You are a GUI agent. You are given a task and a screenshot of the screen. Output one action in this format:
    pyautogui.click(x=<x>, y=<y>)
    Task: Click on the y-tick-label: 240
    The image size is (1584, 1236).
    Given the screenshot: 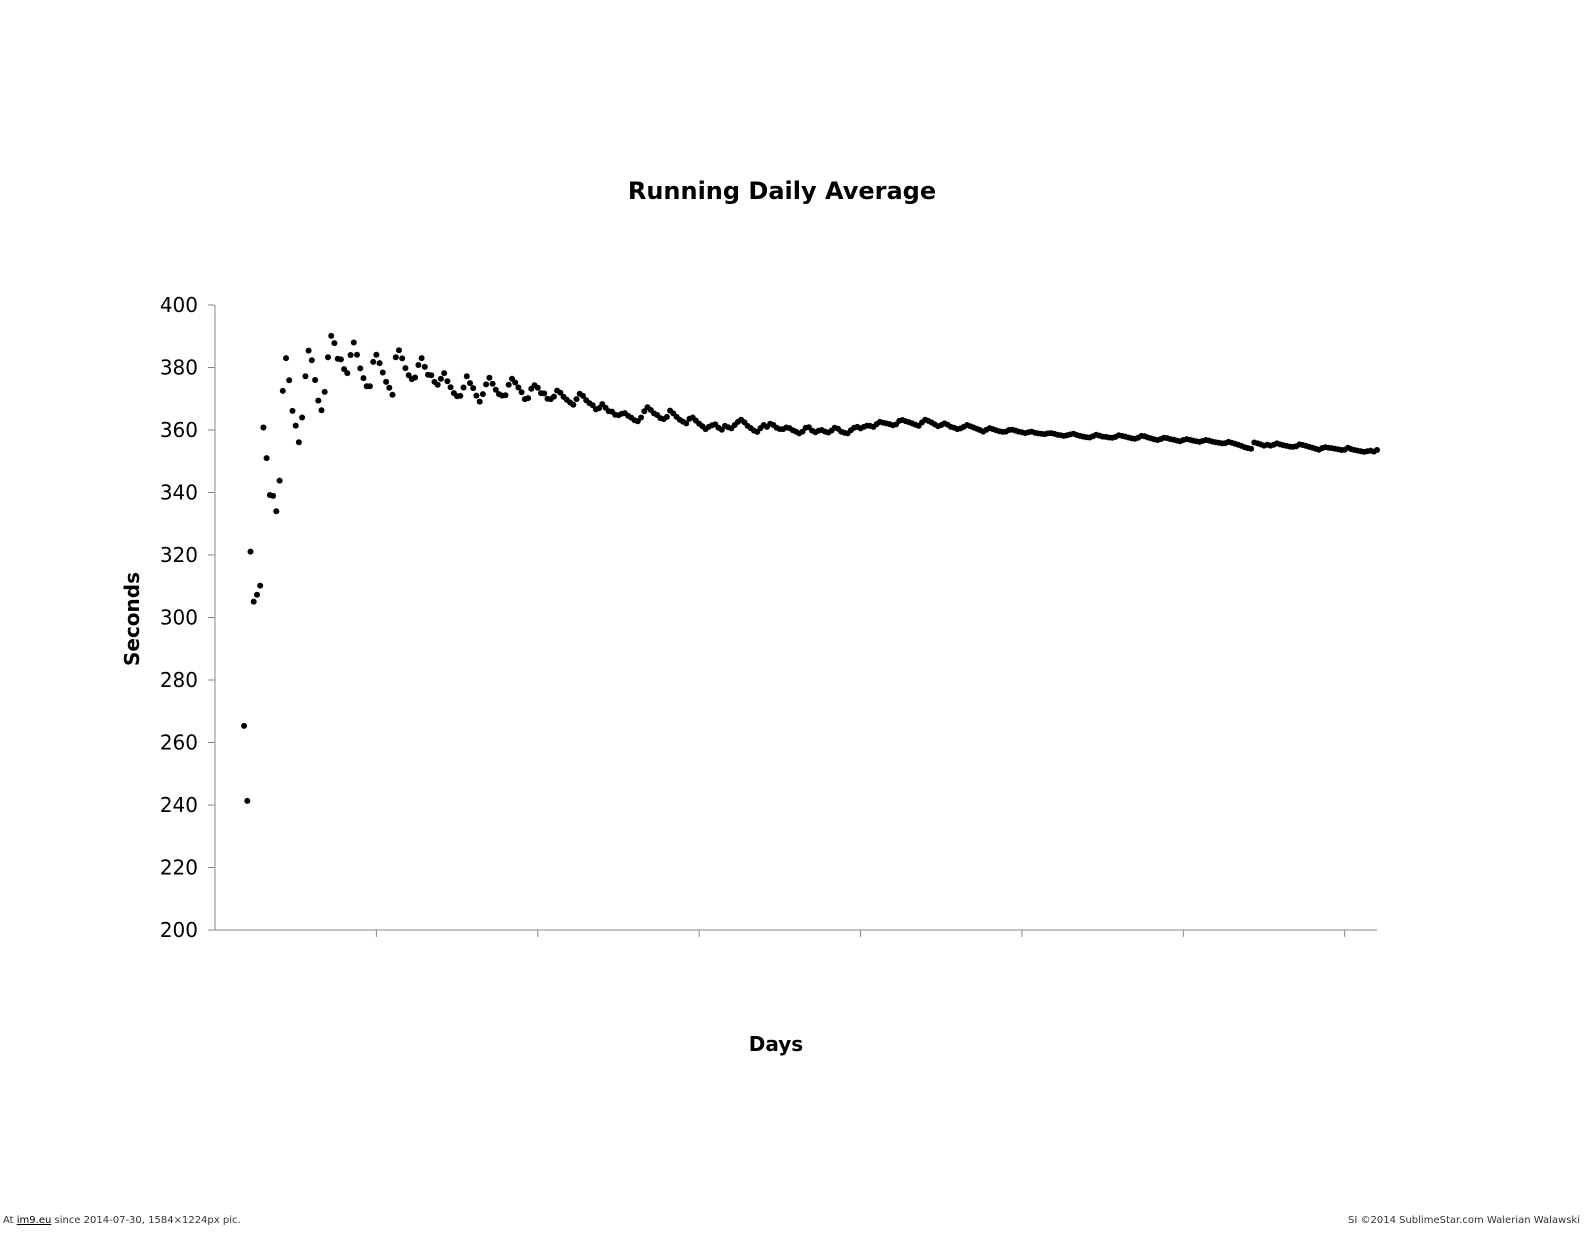 What is the action you would take?
    pyautogui.click(x=179, y=805)
    